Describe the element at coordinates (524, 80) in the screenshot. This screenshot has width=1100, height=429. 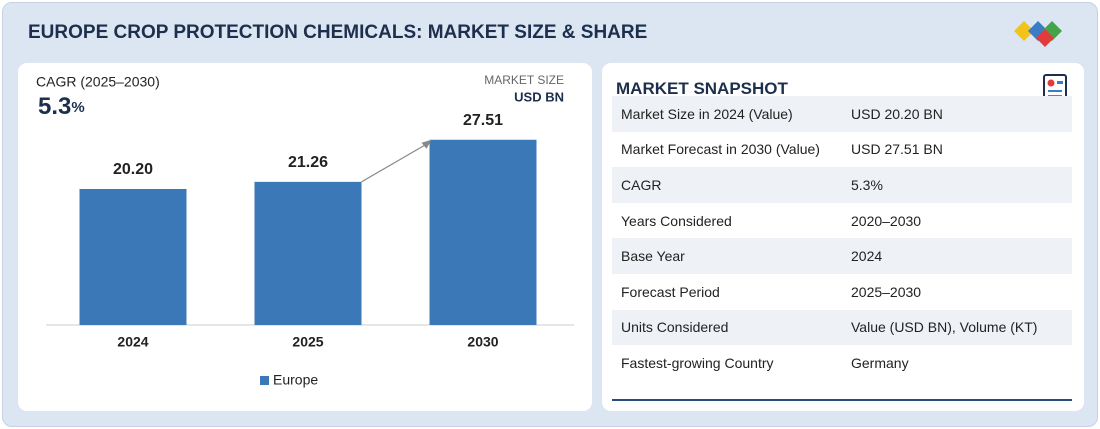
I see `size-label: MARKET SIZE` at that location.